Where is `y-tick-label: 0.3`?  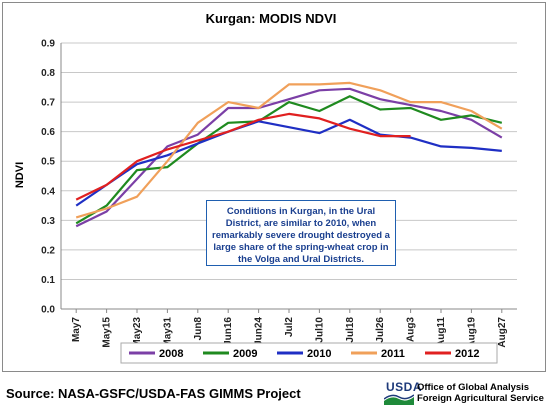
y-tick-label: 0.3 is located at coordinates (48, 221).